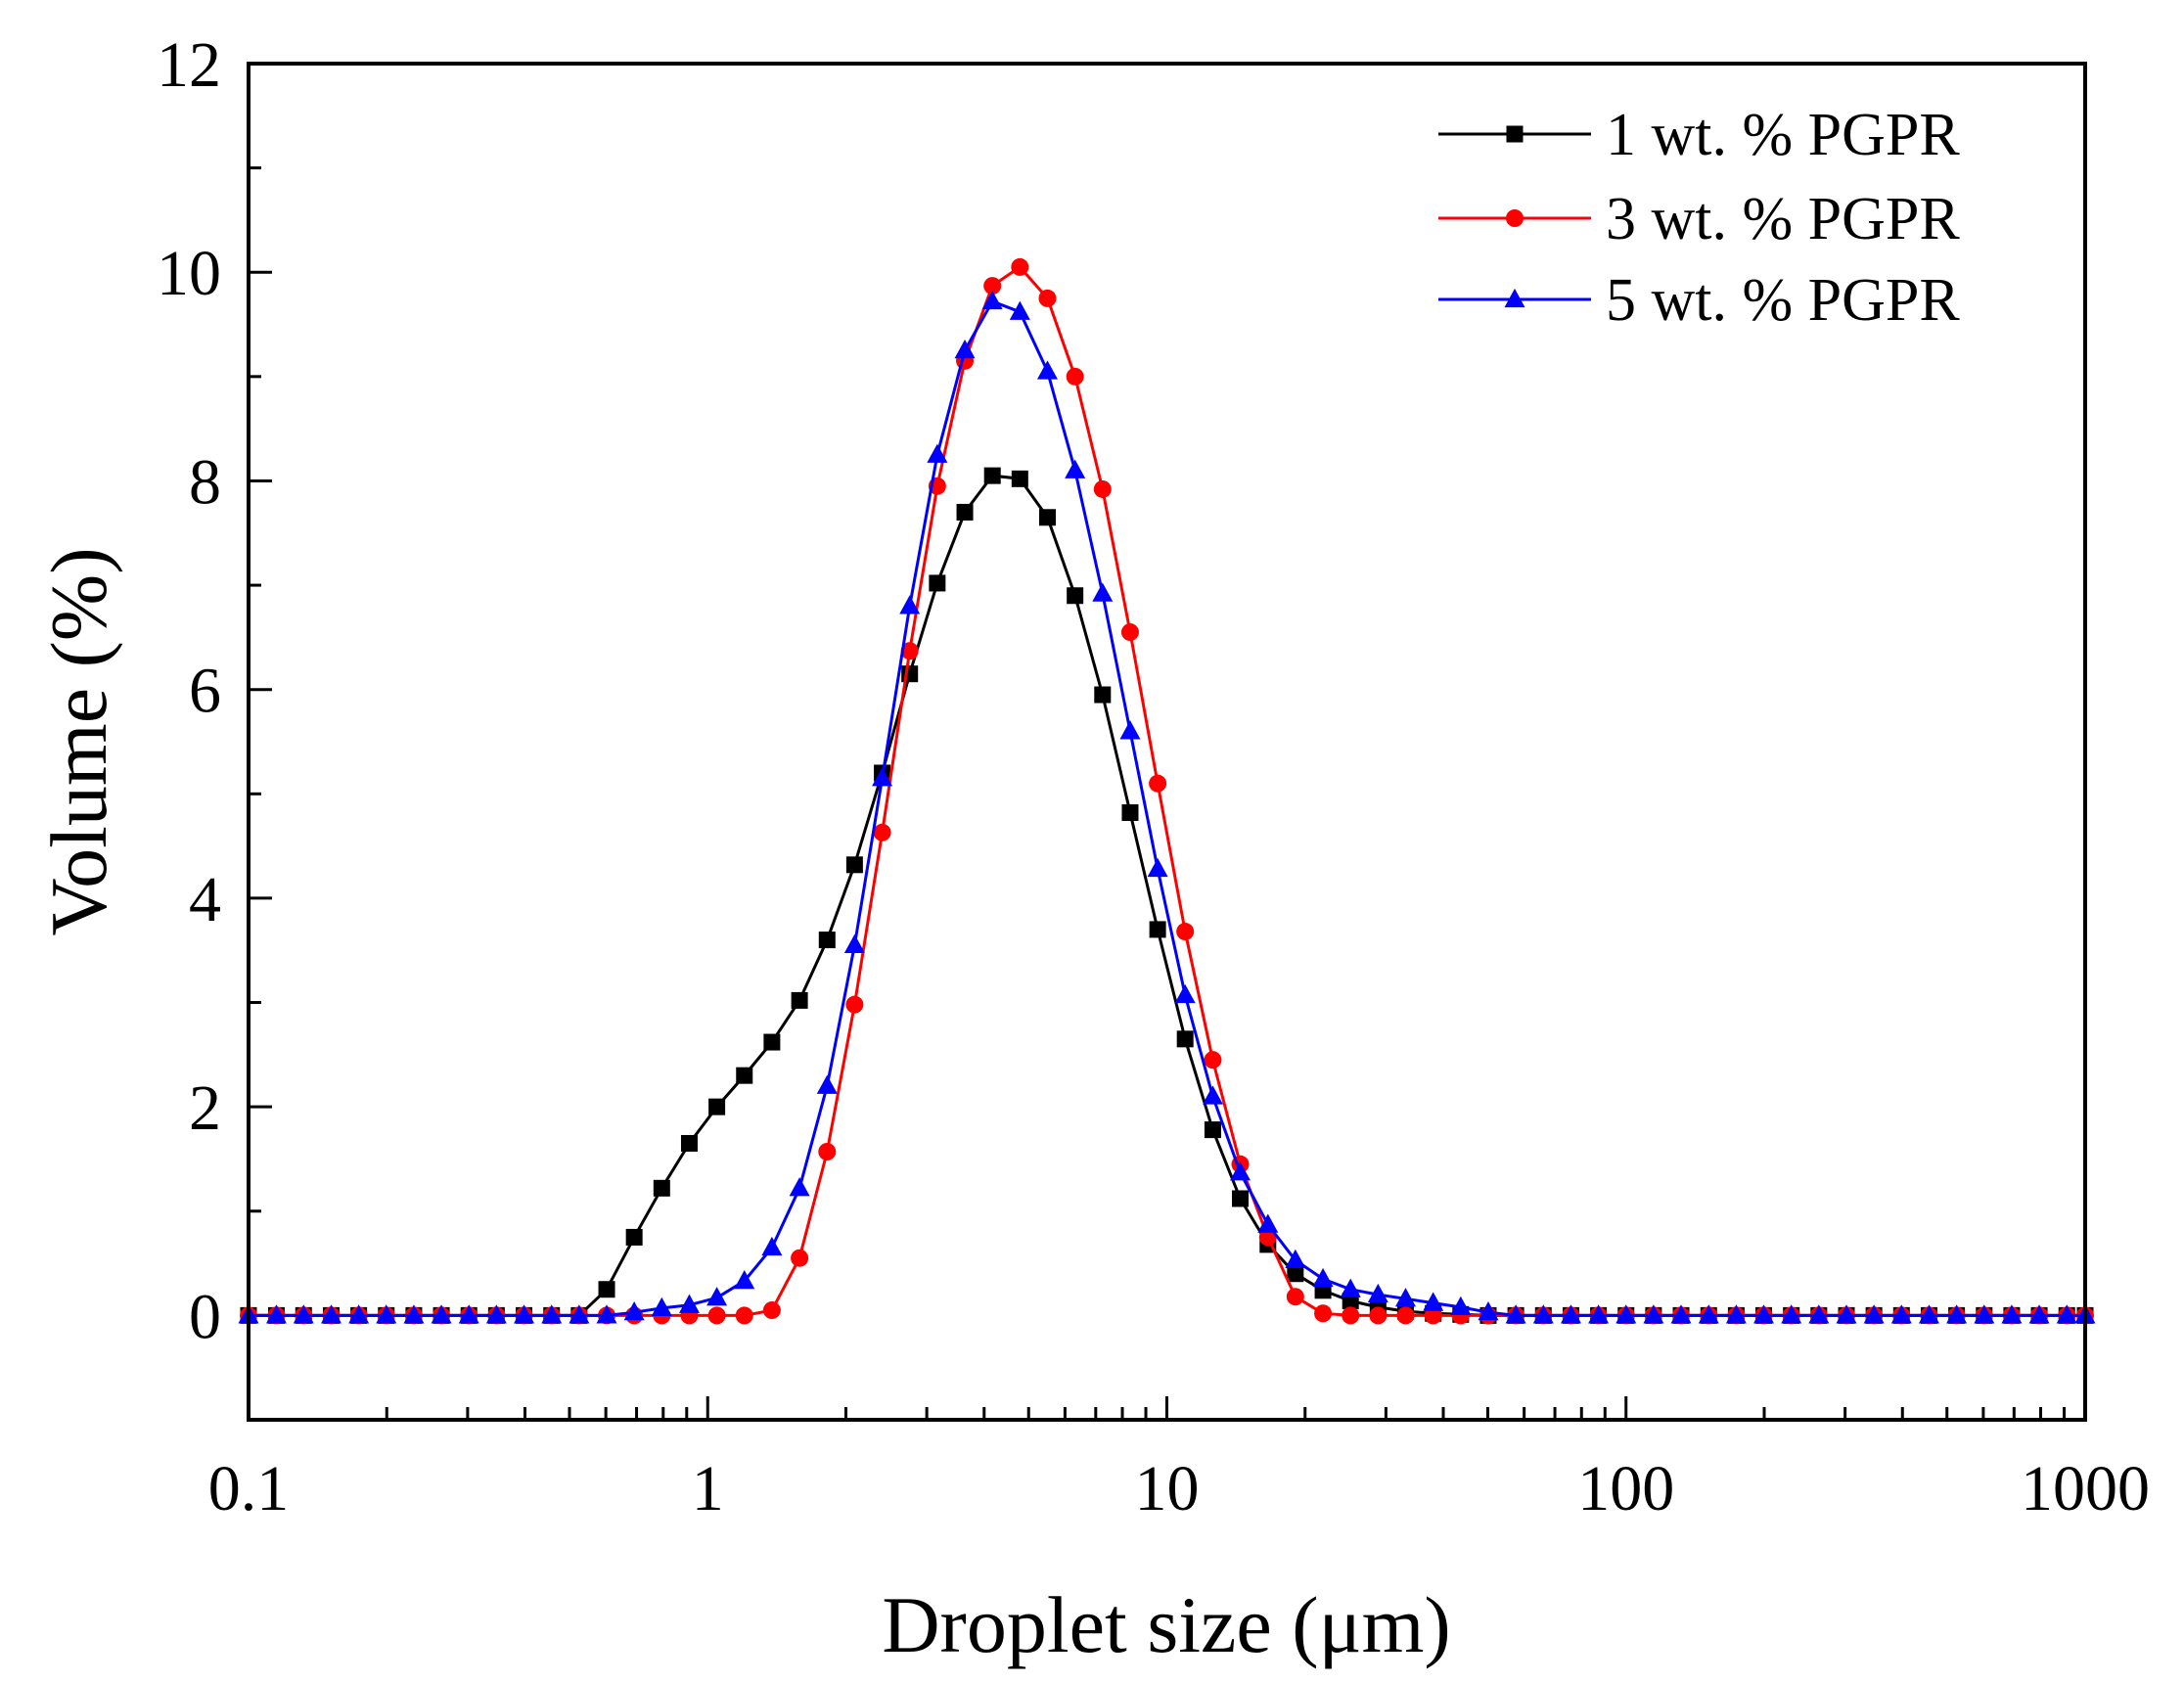  Describe the element at coordinates (1167, 1489) in the screenshot. I see `x-tick-label: 10` at that location.